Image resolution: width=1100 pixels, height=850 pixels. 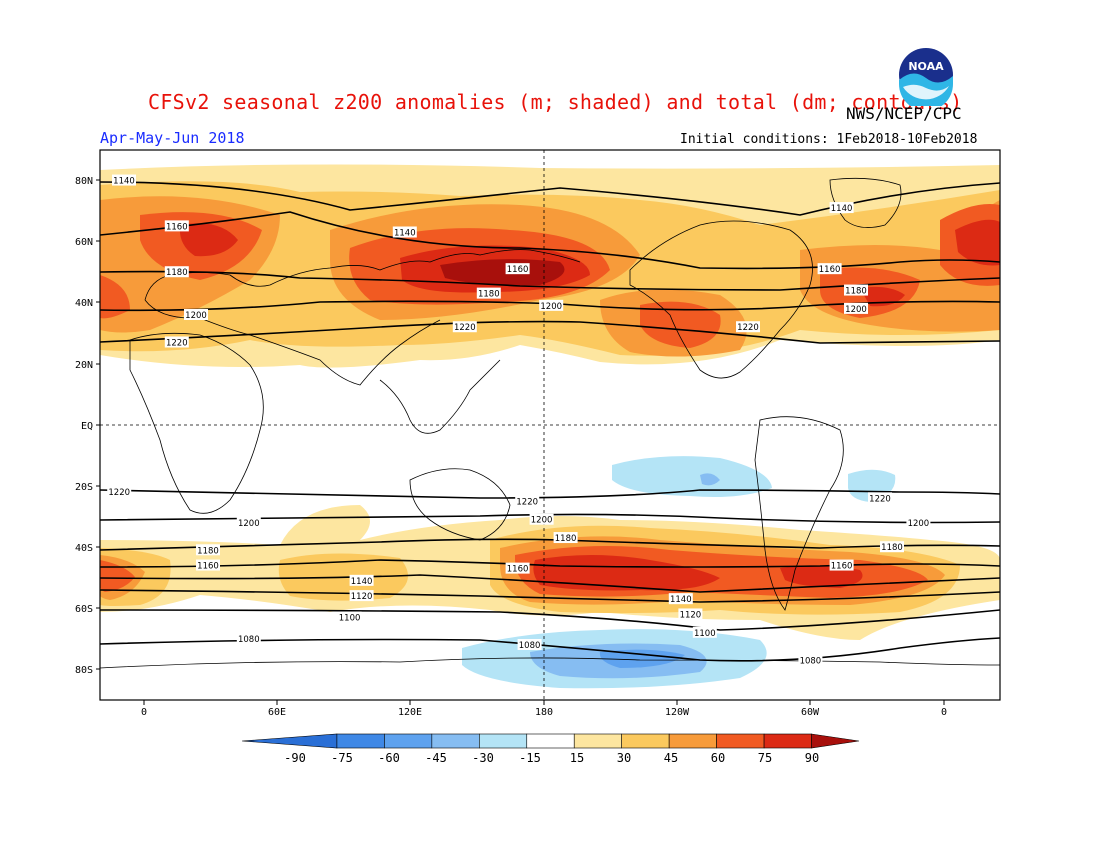 What do you see at coordinates (277, 712) in the screenshot?
I see `lon-label: 60E` at bounding box center [277, 712].